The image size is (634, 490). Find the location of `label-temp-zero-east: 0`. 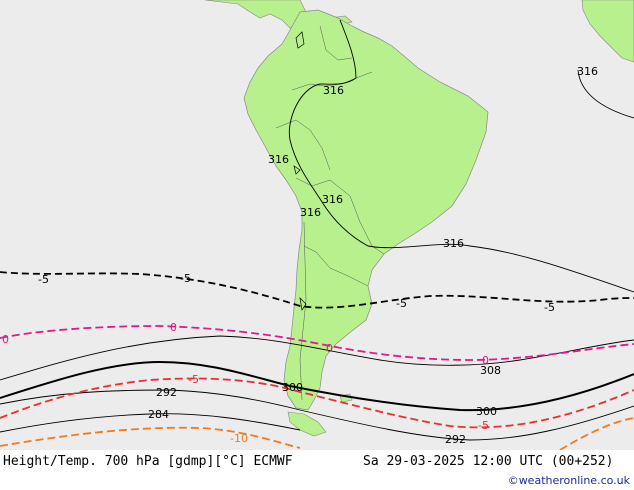

label-temp-zero-east: 0 is located at coordinates (485, 360).